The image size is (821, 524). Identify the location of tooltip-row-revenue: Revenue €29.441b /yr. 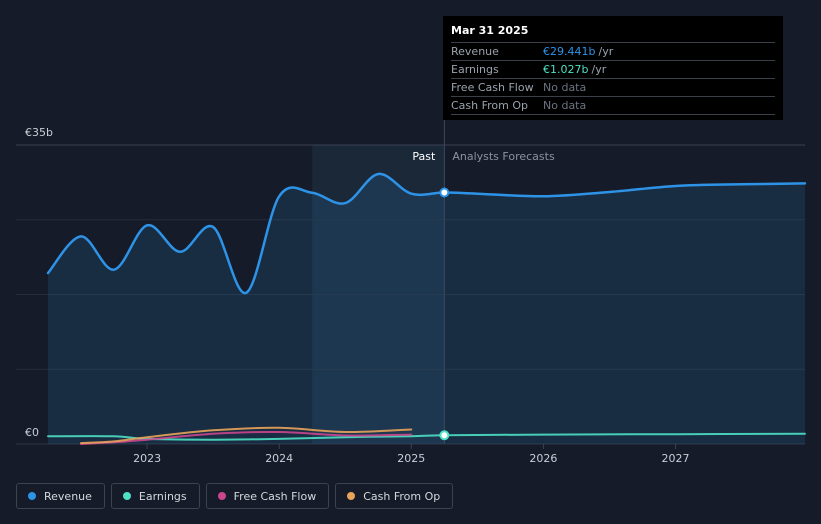
(613, 51).